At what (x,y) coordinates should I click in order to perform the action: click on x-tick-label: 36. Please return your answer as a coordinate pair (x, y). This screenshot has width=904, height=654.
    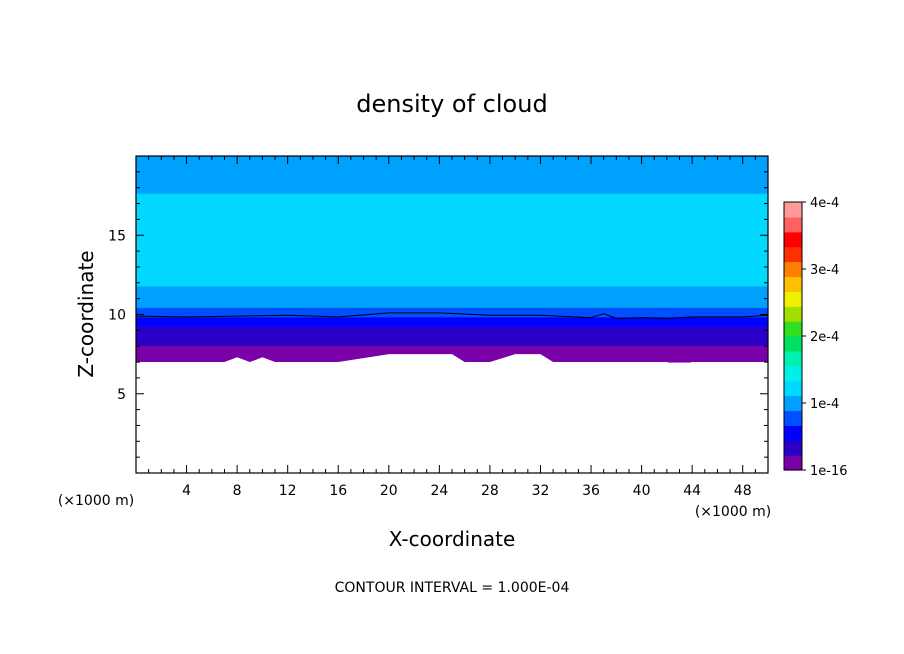
    Looking at the image, I should click on (591, 491).